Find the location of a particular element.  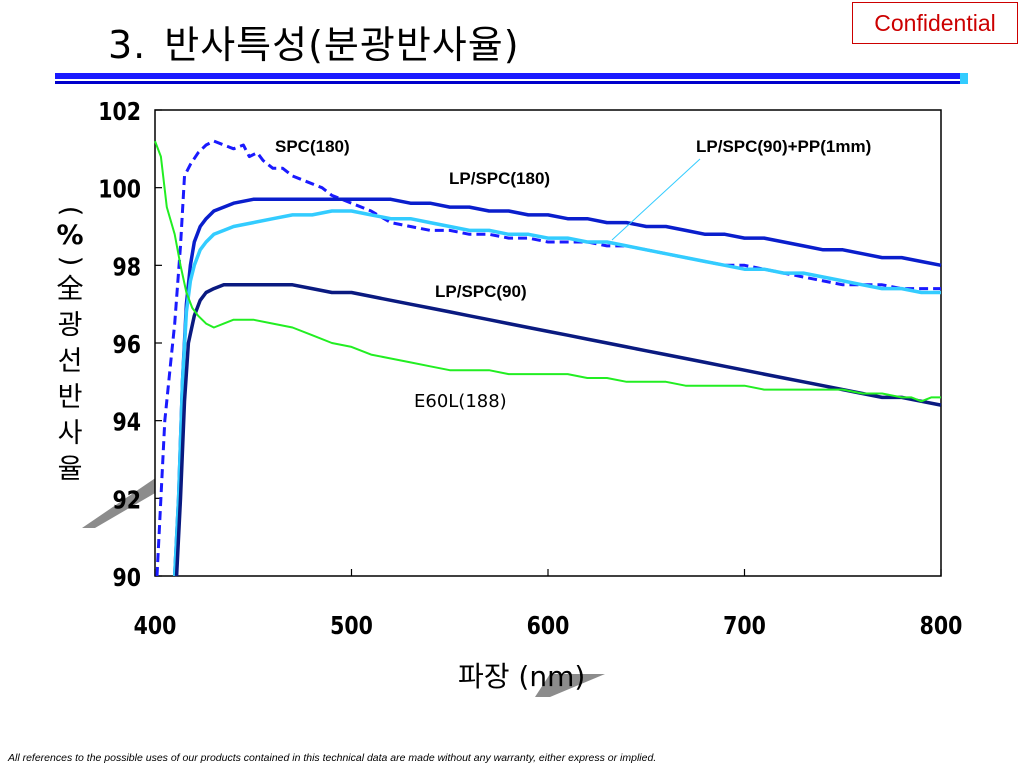

annotation-lp-spc90-pp: LP/SPC(90)+PP(1mm) is located at coordinates (783, 146).